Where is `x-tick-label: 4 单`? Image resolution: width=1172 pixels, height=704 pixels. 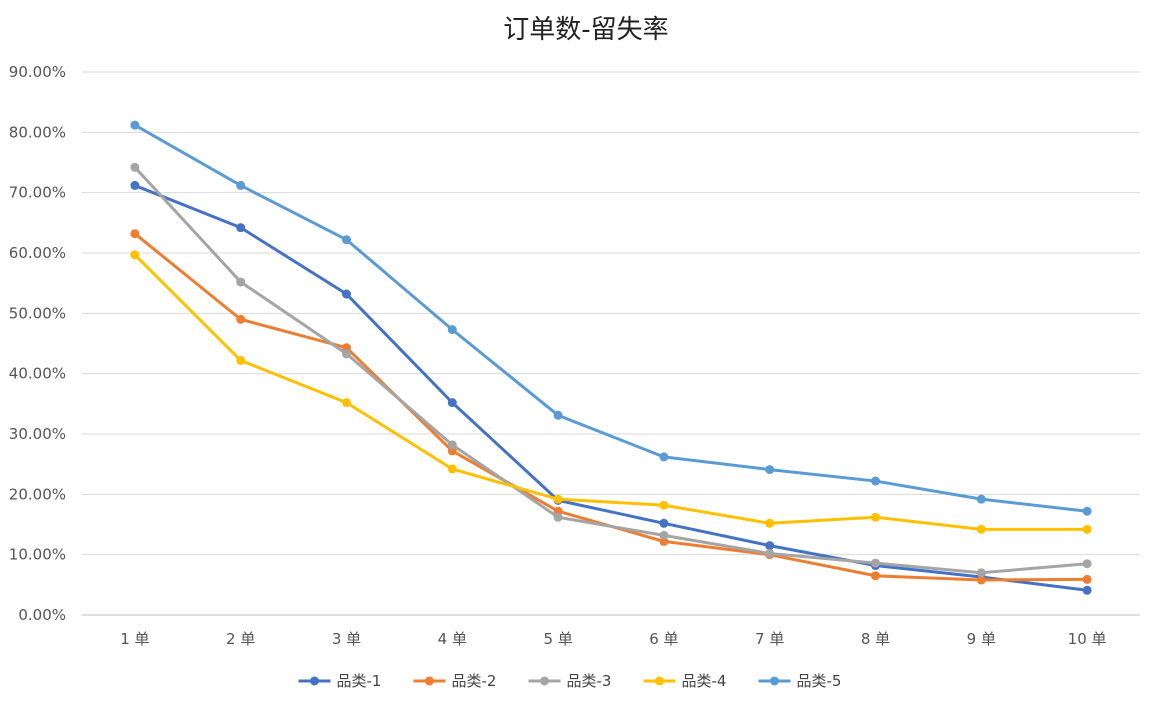 x-tick-label: 4 单 is located at coordinates (452, 639).